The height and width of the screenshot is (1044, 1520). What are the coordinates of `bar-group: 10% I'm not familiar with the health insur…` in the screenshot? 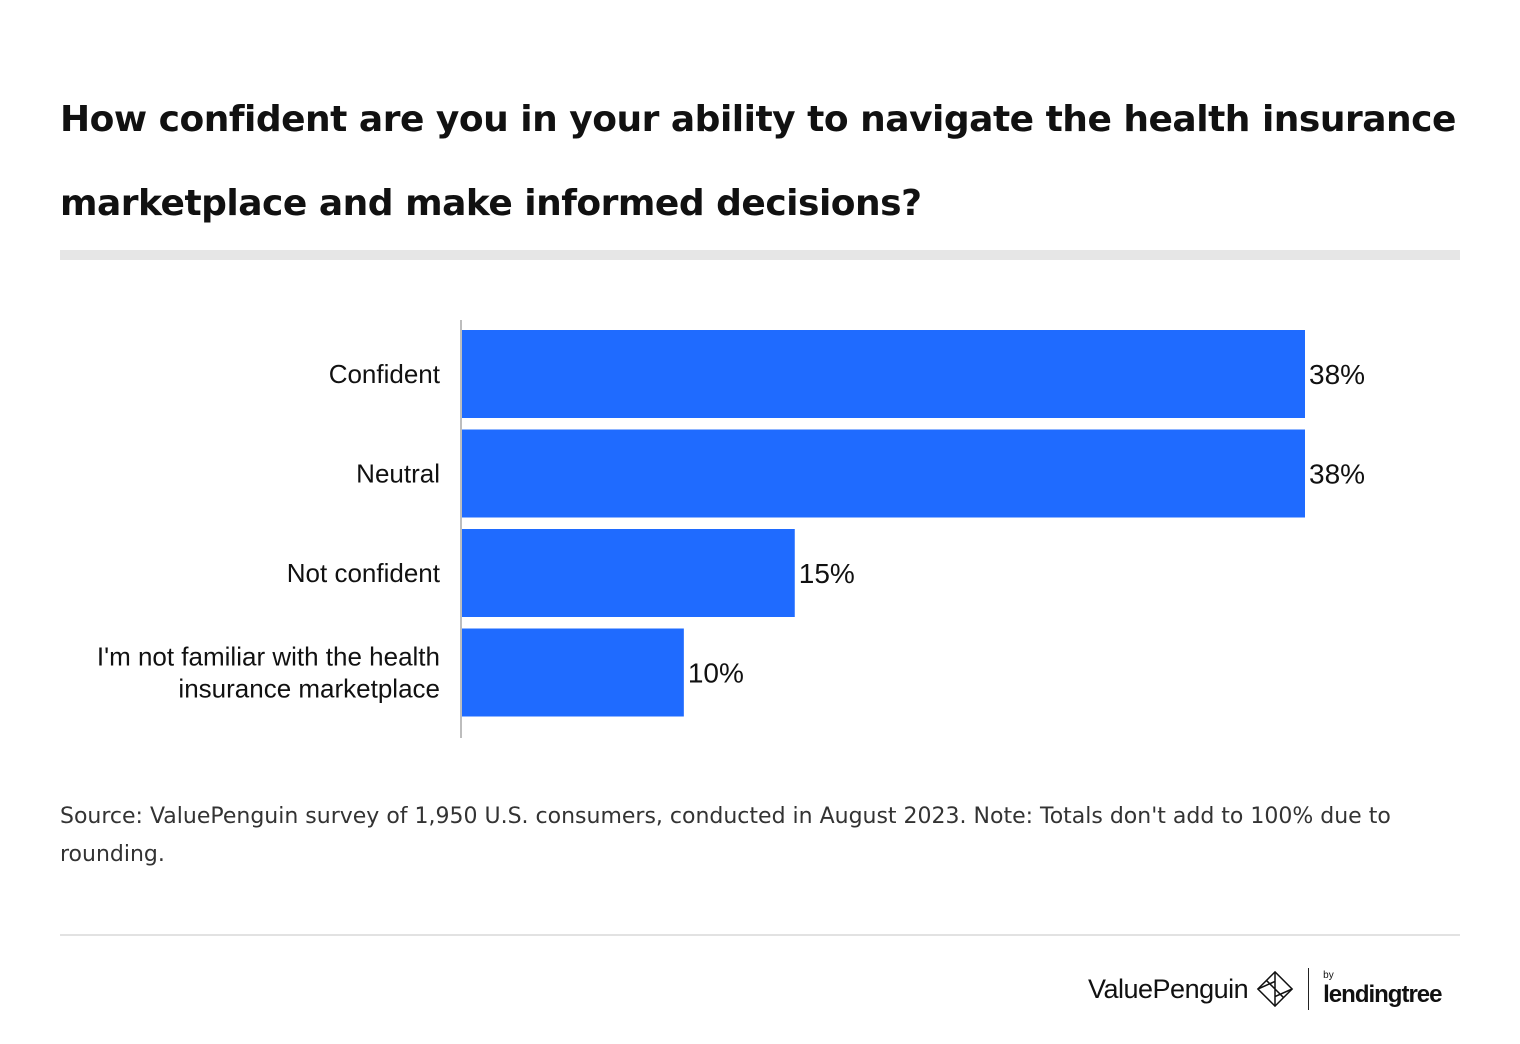 It's located at (420, 672).